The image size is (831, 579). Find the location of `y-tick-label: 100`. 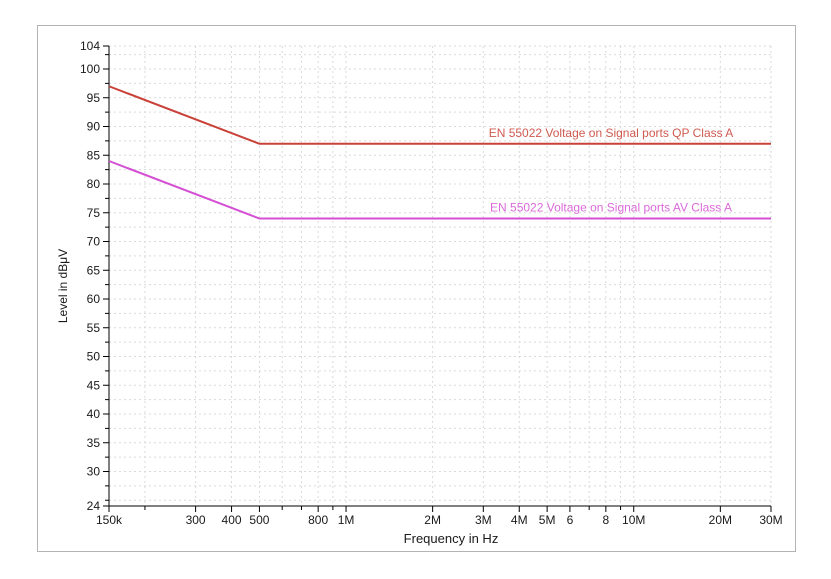

y-tick-label: 100 is located at coordinates (90, 69).